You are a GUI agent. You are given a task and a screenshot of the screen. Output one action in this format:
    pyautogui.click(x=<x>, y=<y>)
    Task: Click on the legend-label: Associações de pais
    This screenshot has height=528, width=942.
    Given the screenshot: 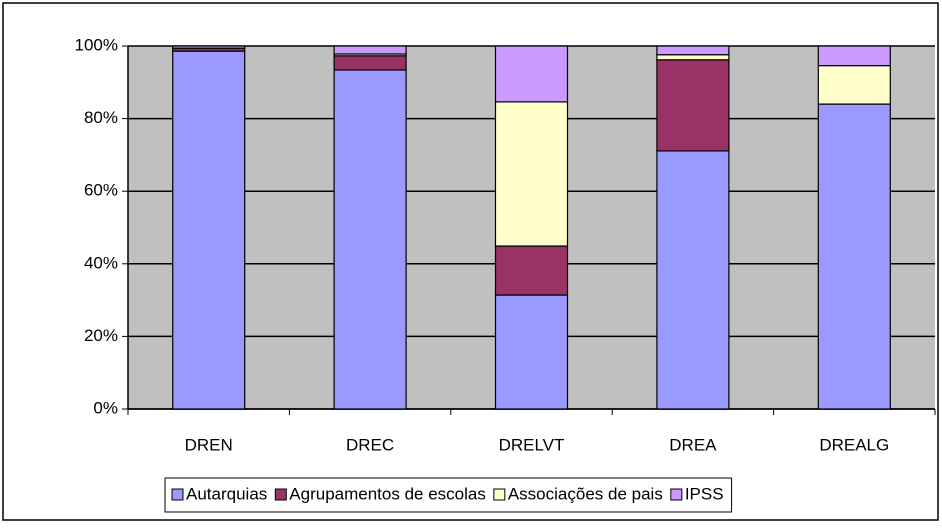 What is the action you would take?
    pyautogui.click(x=585, y=493)
    